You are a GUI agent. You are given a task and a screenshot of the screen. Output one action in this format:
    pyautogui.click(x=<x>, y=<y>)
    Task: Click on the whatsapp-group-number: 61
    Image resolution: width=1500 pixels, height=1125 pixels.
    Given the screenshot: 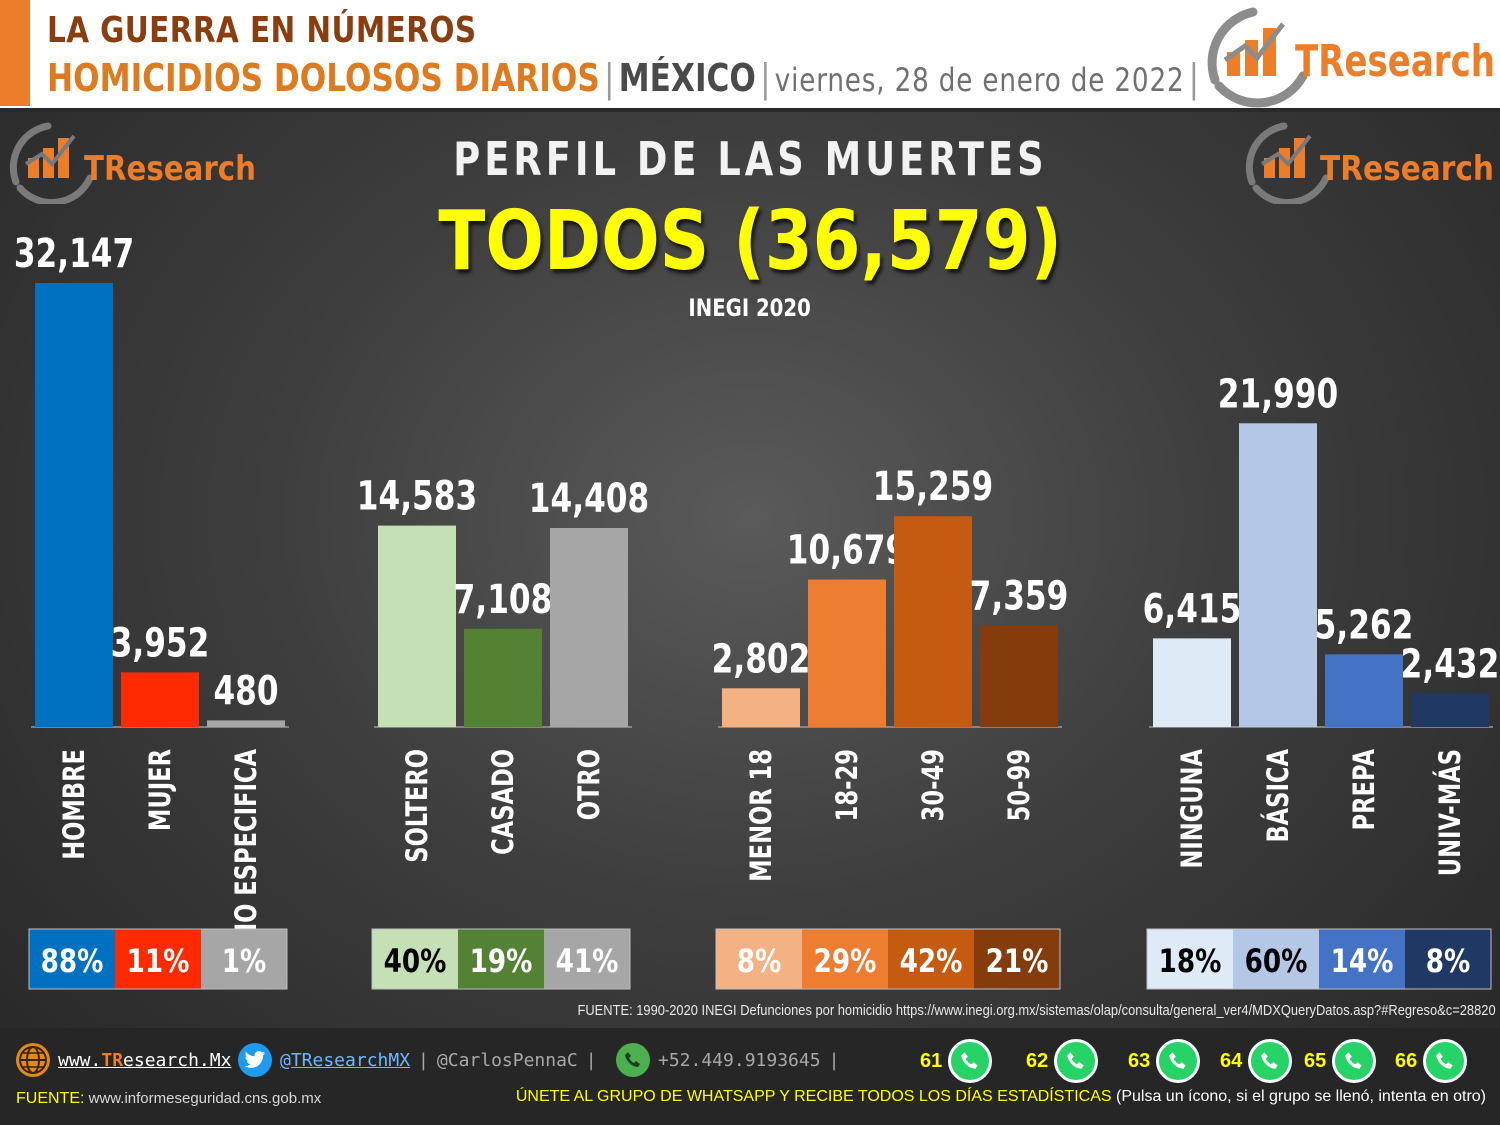 What is the action you would take?
    pyautogui.click(x=931, y=1060)
    